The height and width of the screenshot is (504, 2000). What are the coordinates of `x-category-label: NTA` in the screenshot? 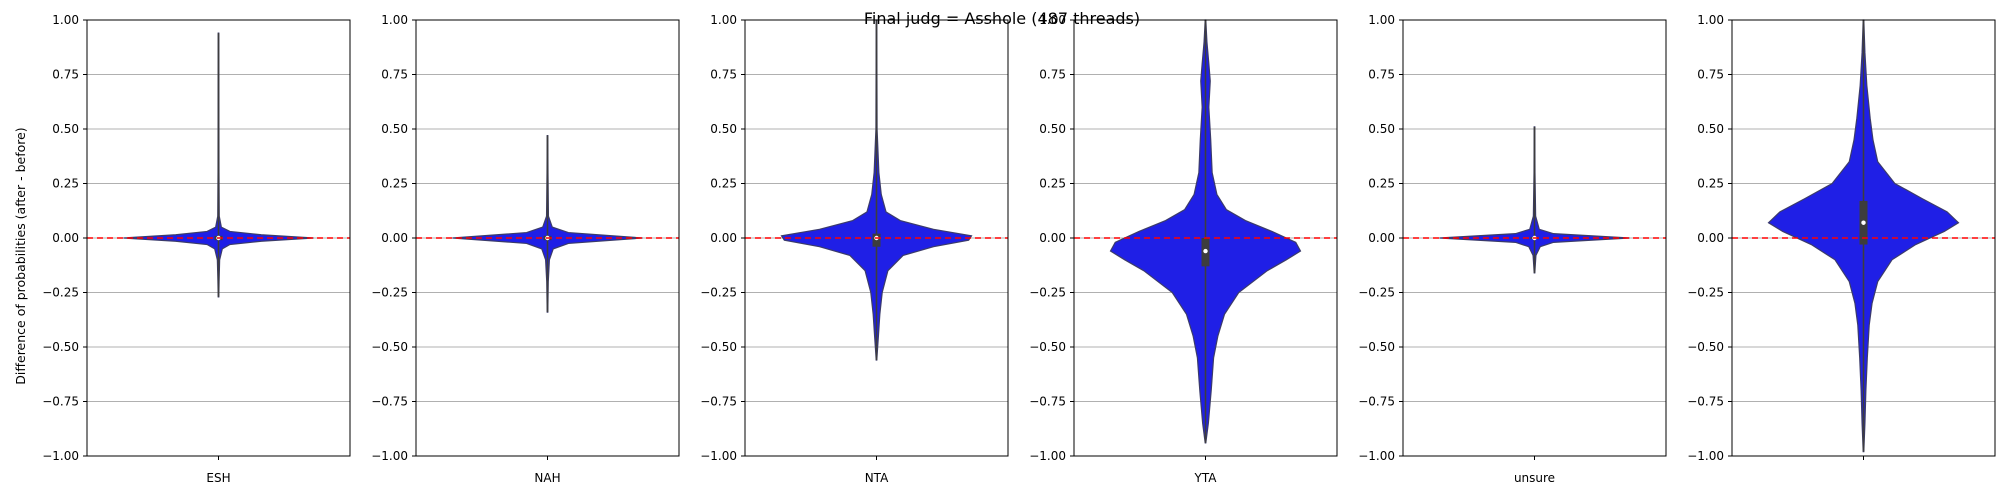 It's located at (877, 478).